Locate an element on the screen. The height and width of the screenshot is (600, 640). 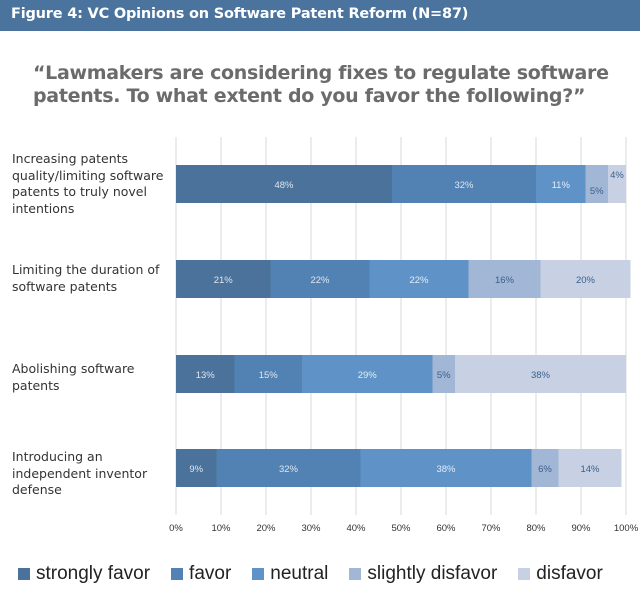
data-label: 15% is located at coordinates (269, 375).